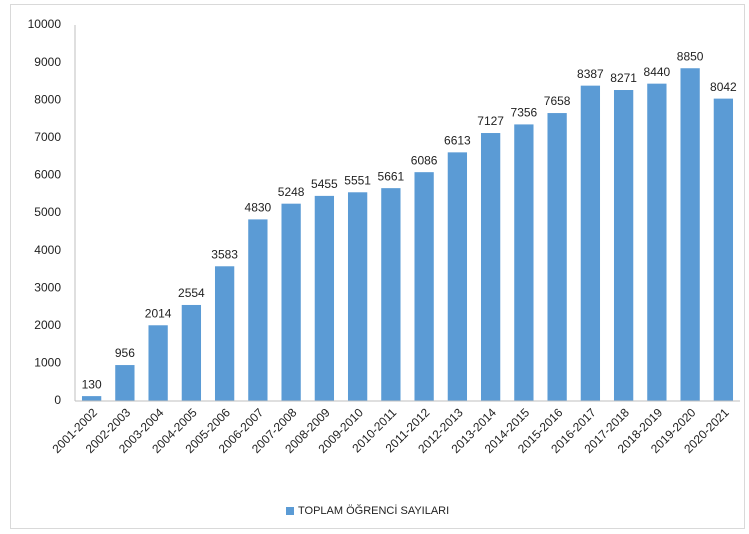 The width and height of the screenshot is (749, 534). What do you see at coordinates (47, 250) in the screenshot?
I see `y-tick-label: 4000` at bounding box center [47, 250].